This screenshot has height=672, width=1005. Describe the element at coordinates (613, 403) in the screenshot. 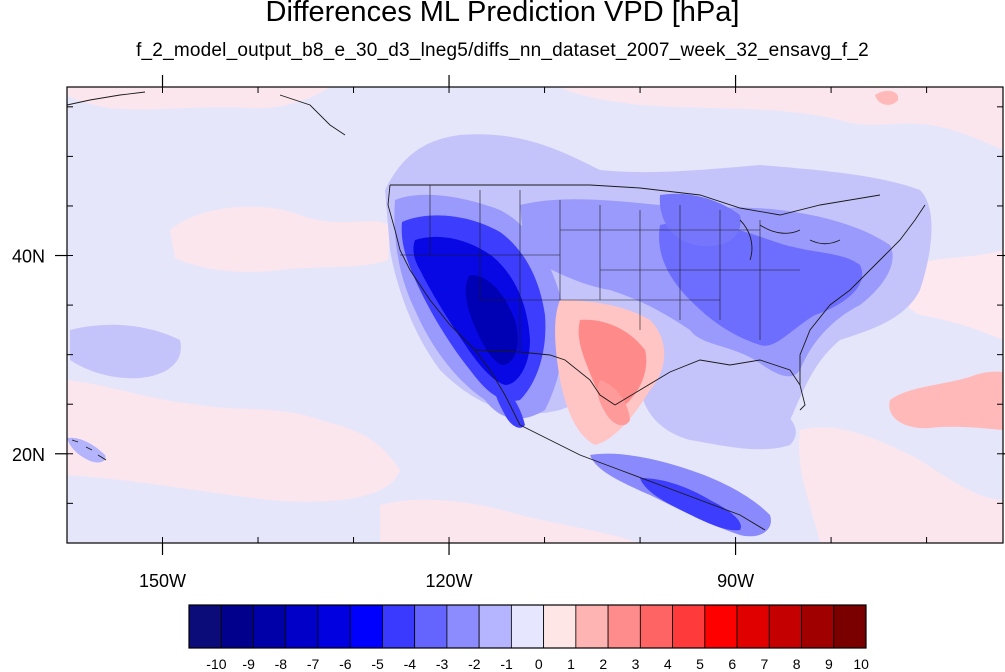

I see `mexico-red` at that location.